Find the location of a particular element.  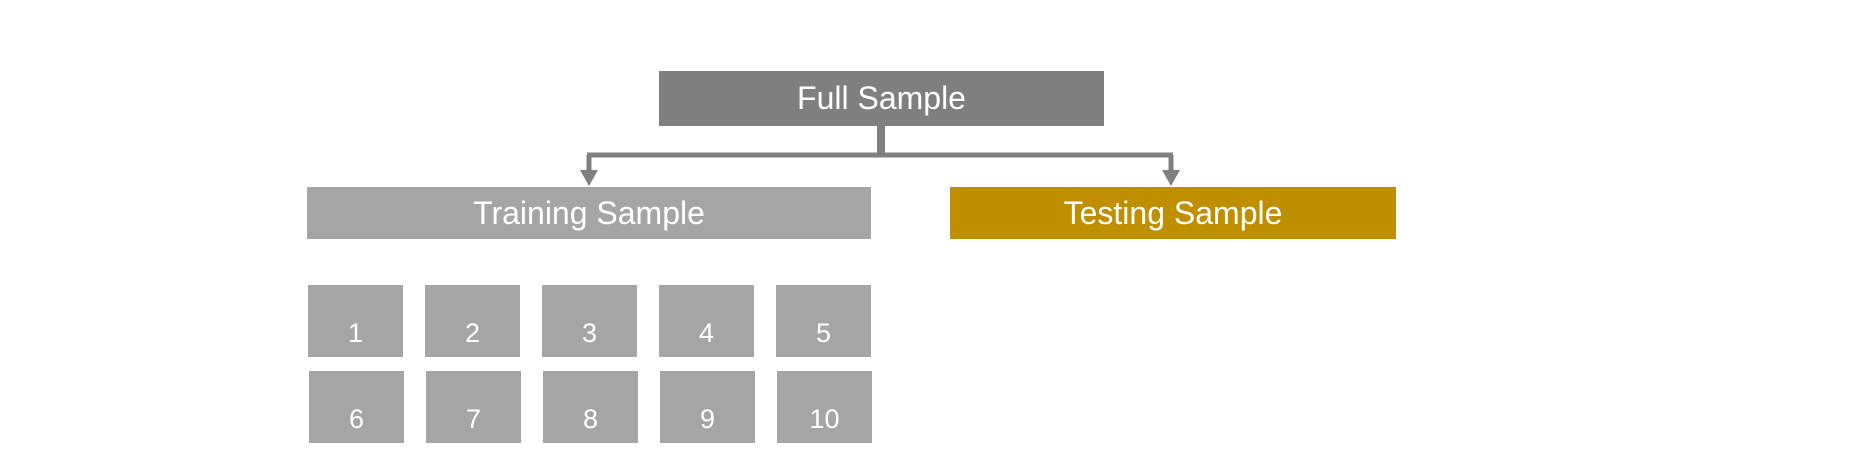

training-sample-label: Training Sample is located at coordinates (589, 212).